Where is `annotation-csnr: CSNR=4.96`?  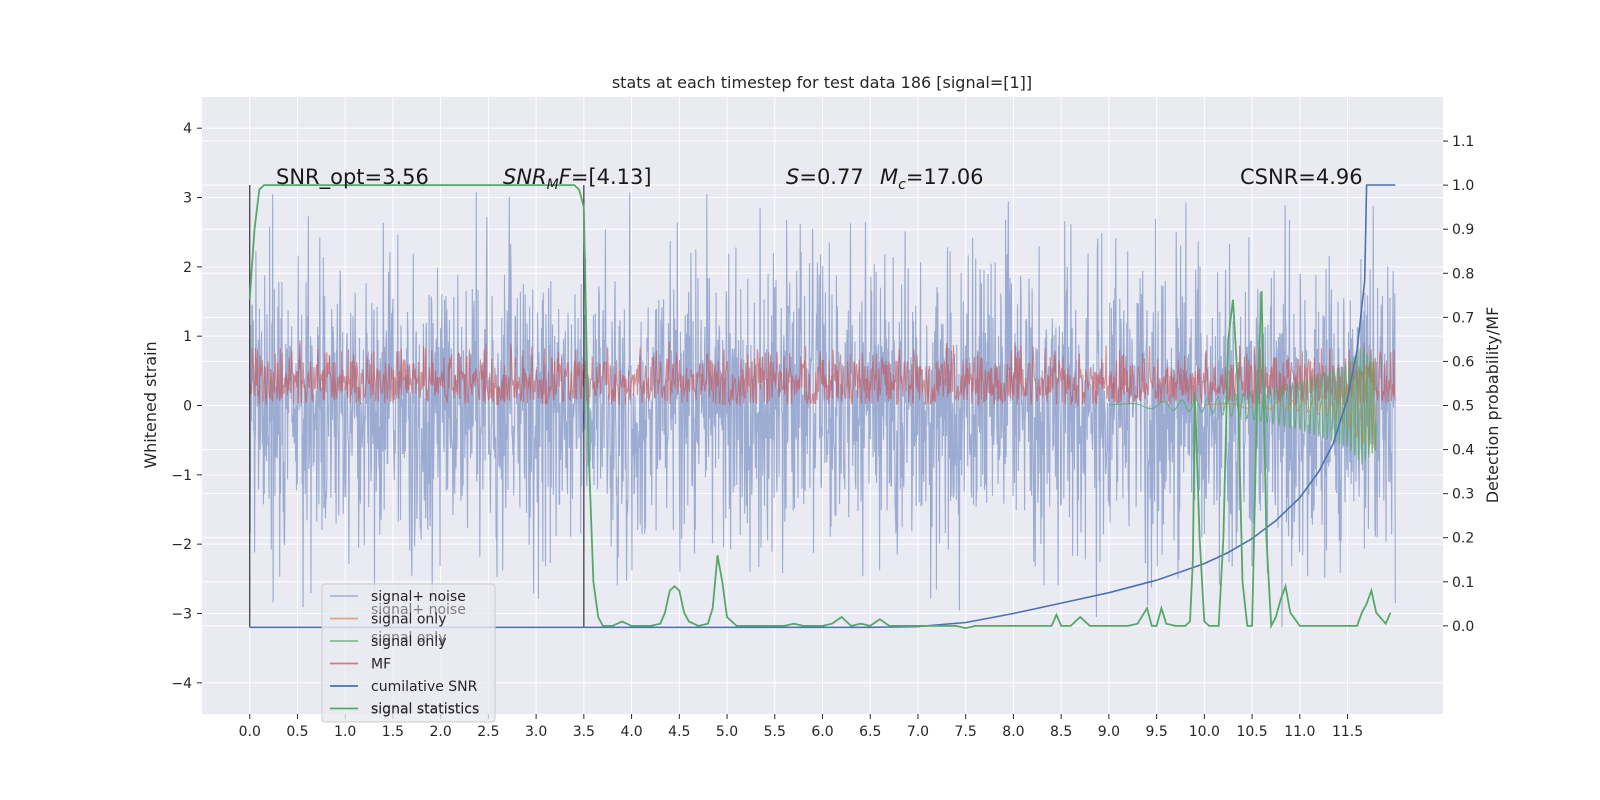
annotation-csnr: CSNR=4.96 is located at coordinates (1301, 177).